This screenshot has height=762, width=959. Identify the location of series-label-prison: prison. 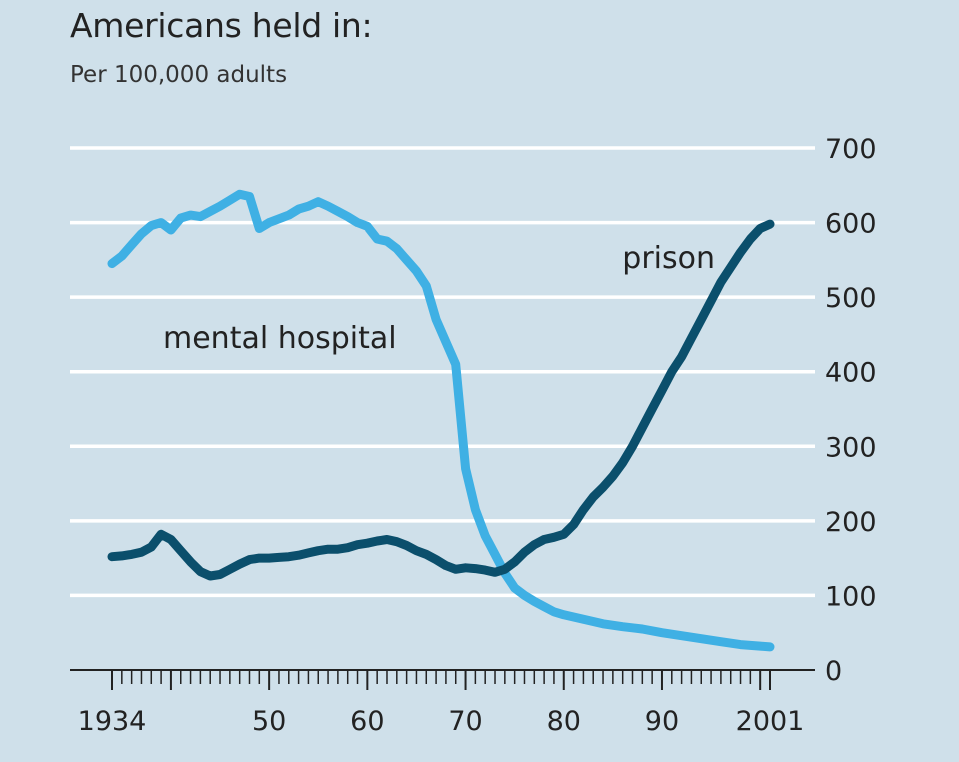
(668, 258).